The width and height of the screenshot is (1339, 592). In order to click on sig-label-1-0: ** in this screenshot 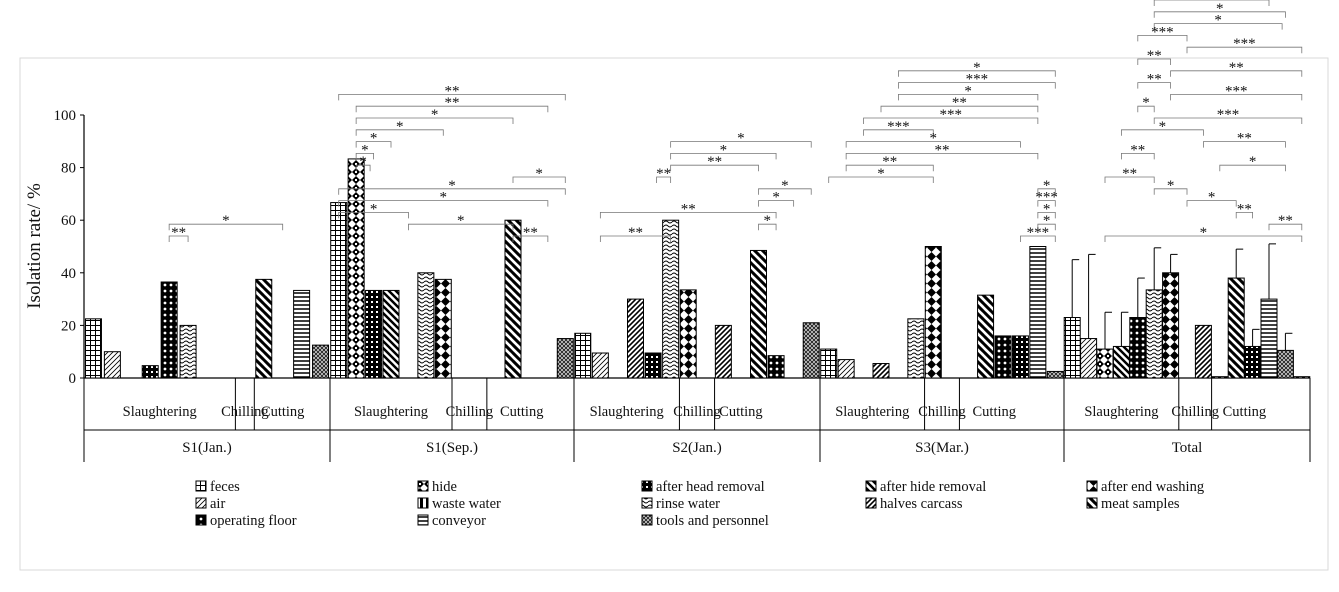, I will do `click(452, 91)`.